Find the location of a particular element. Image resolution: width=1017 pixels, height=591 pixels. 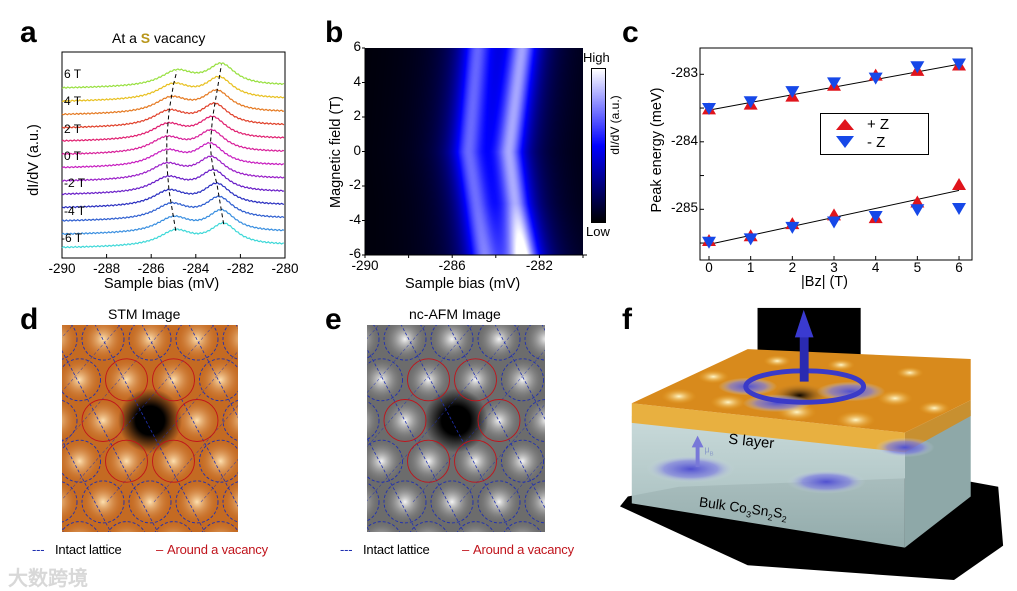

field-label: 0 T is located at coordinates (73, 155).